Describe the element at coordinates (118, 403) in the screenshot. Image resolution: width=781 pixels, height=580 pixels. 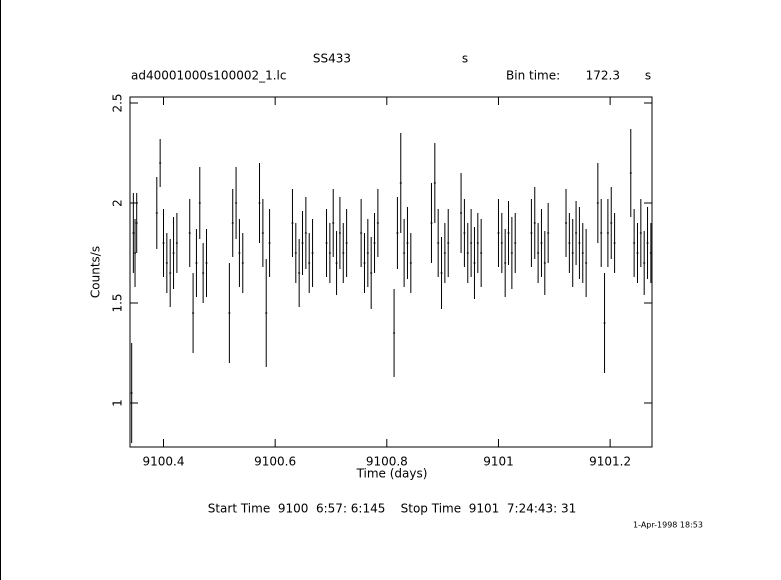
I see `y-tick-label: 1` at that location.